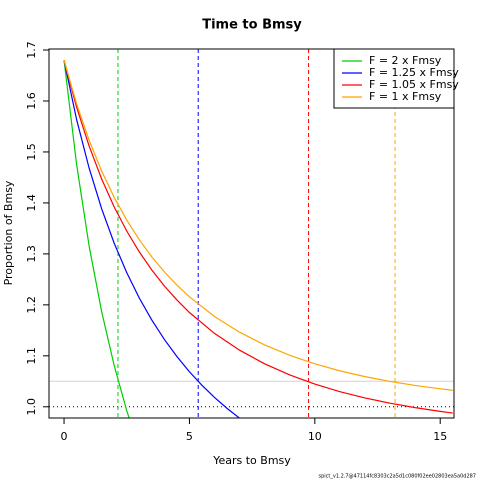 The width and height of the screenshot is (480, 480). Describe the element at coordinates (31, 253) in the screenshot. I see `y-tick-label: 1.3` at that location.